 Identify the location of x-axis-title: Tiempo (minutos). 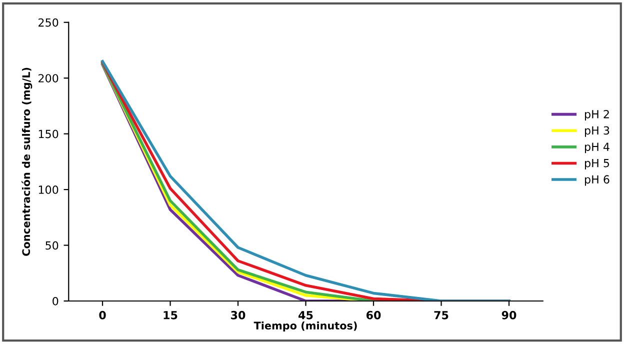
(305, 326).